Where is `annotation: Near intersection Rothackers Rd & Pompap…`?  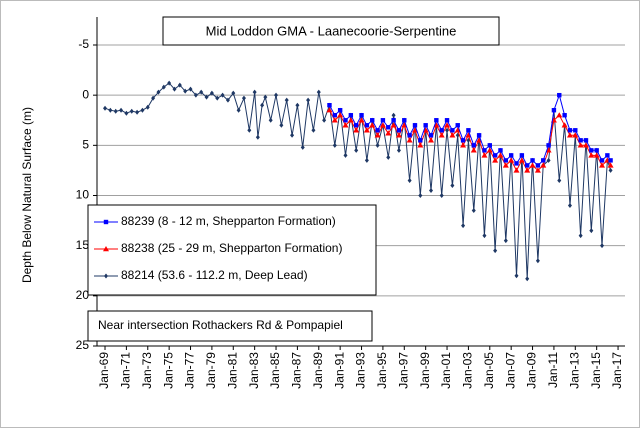 annotation: Near intersection Rothackers Rd & Pompap… is located at coordinates (220, 325).